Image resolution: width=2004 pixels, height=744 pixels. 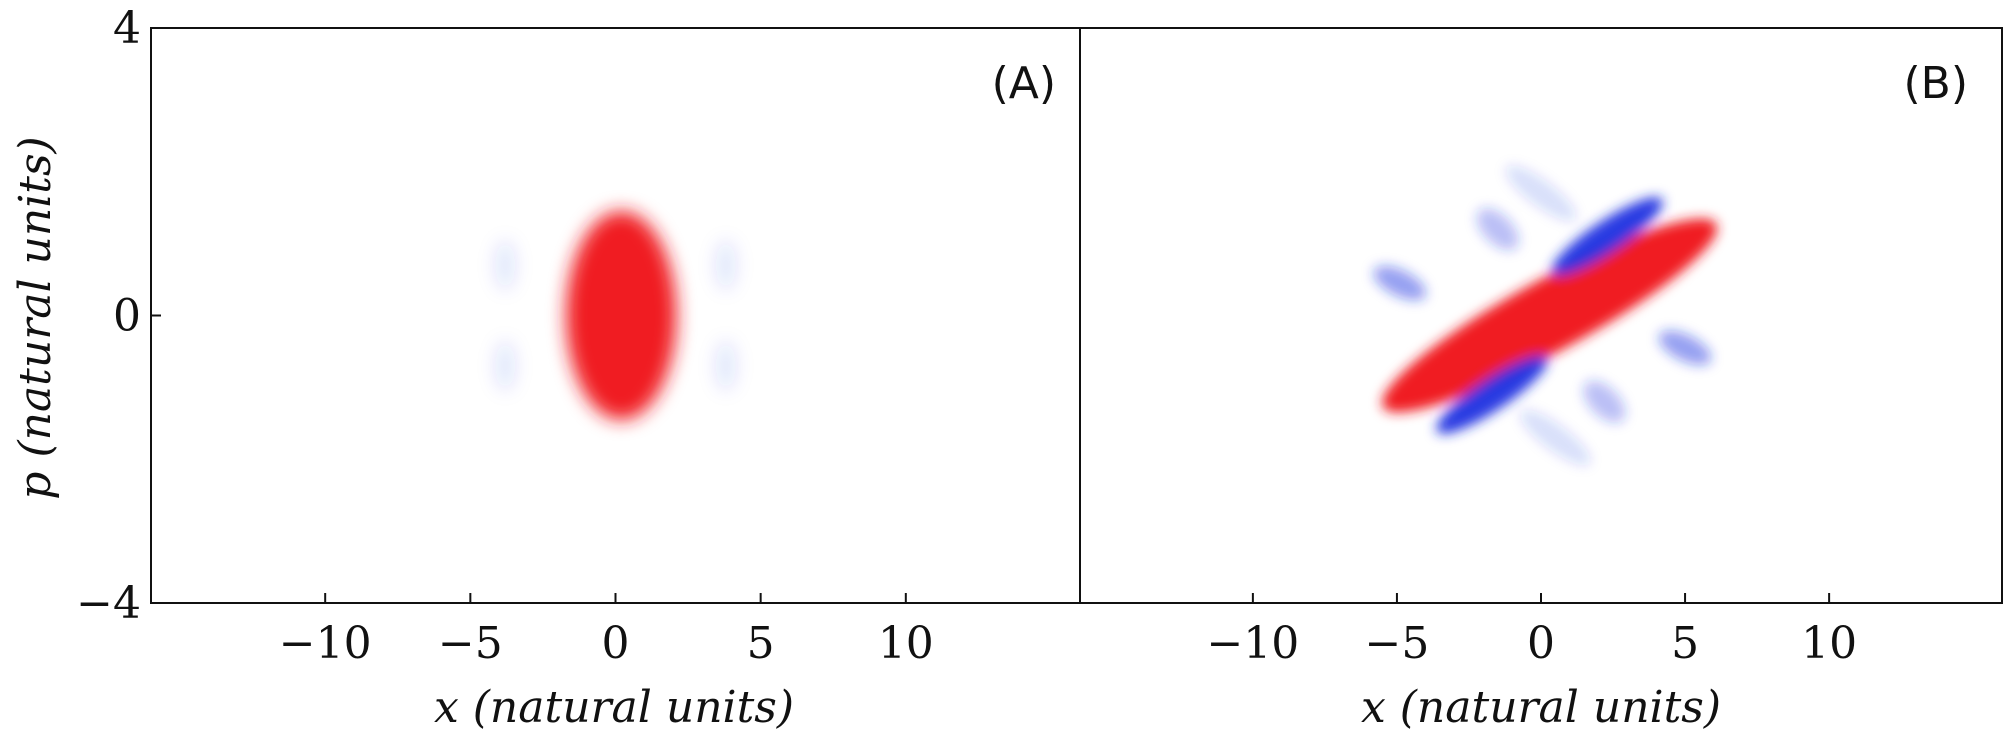 I want to click on panel-a-x-ticks: −10 −5 0 5 10, so click(x=606, y=631).